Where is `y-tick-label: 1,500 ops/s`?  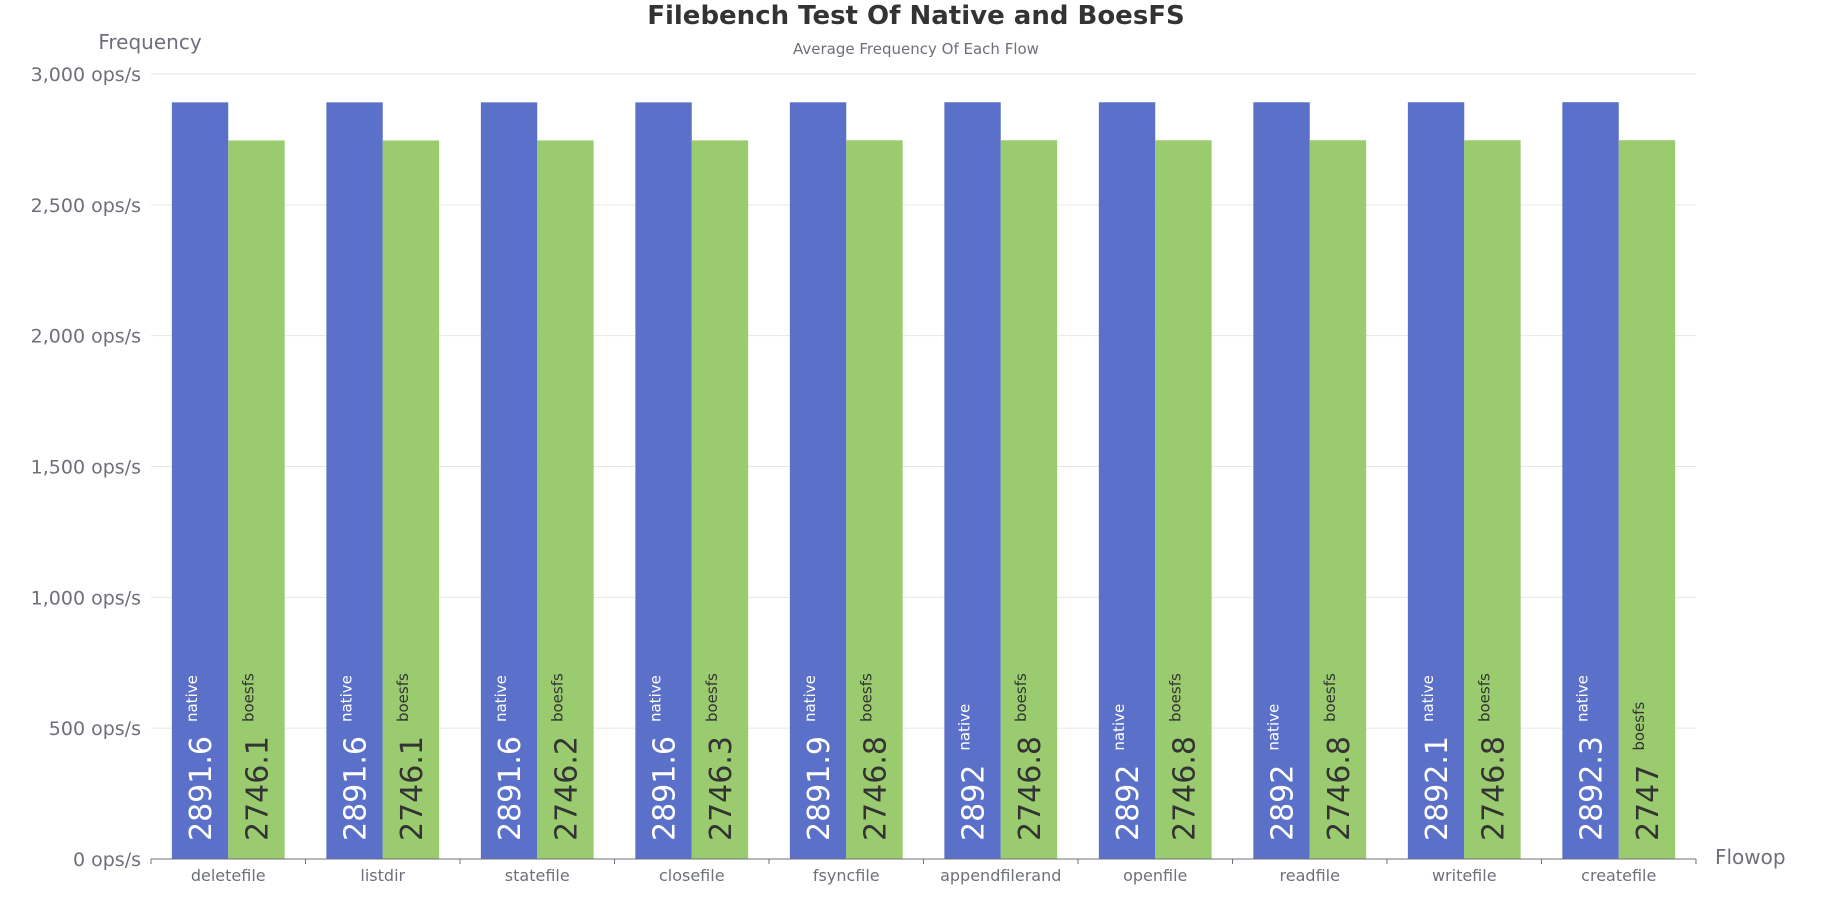
y-tick-label: 1,500 ops/s is located at coordinates (86, 468).